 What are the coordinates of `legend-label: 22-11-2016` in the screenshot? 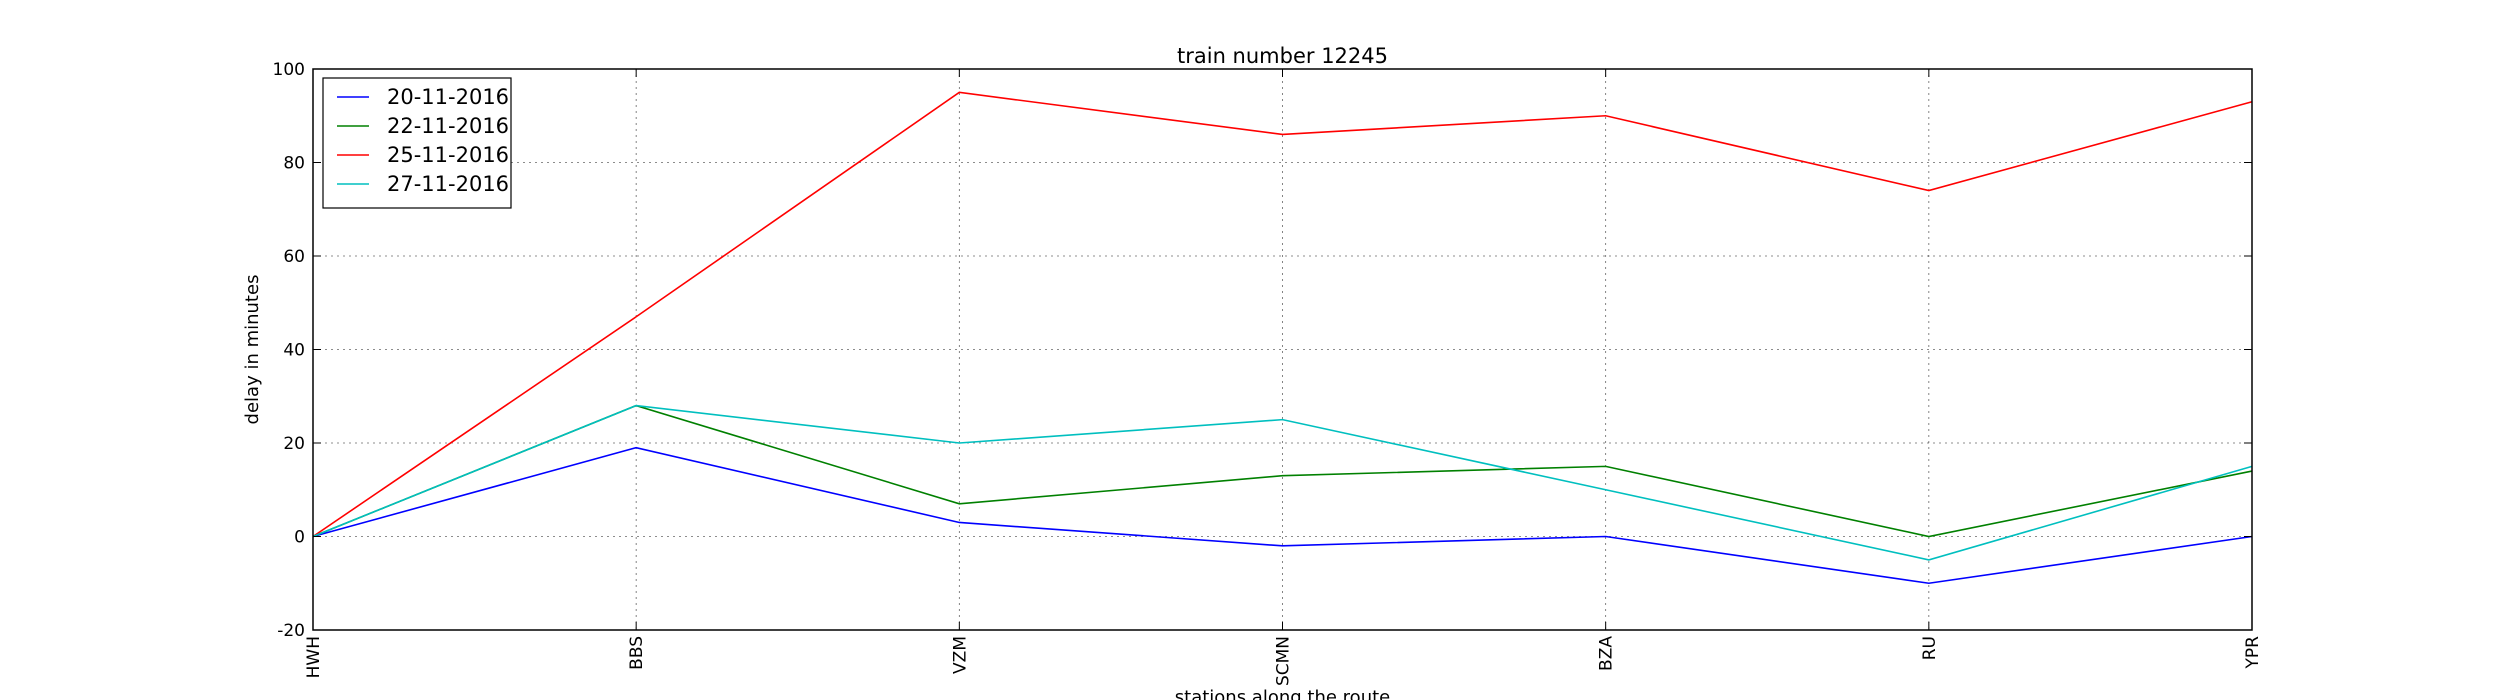 It's located at (448, 126).